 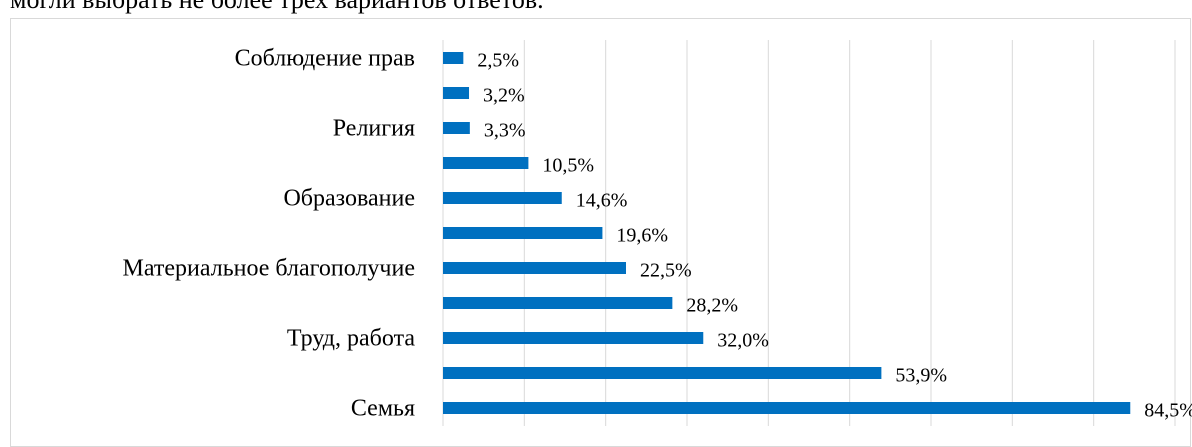 I want to click on y-tick-label: Труд, работа, so click(x=351, y=339).